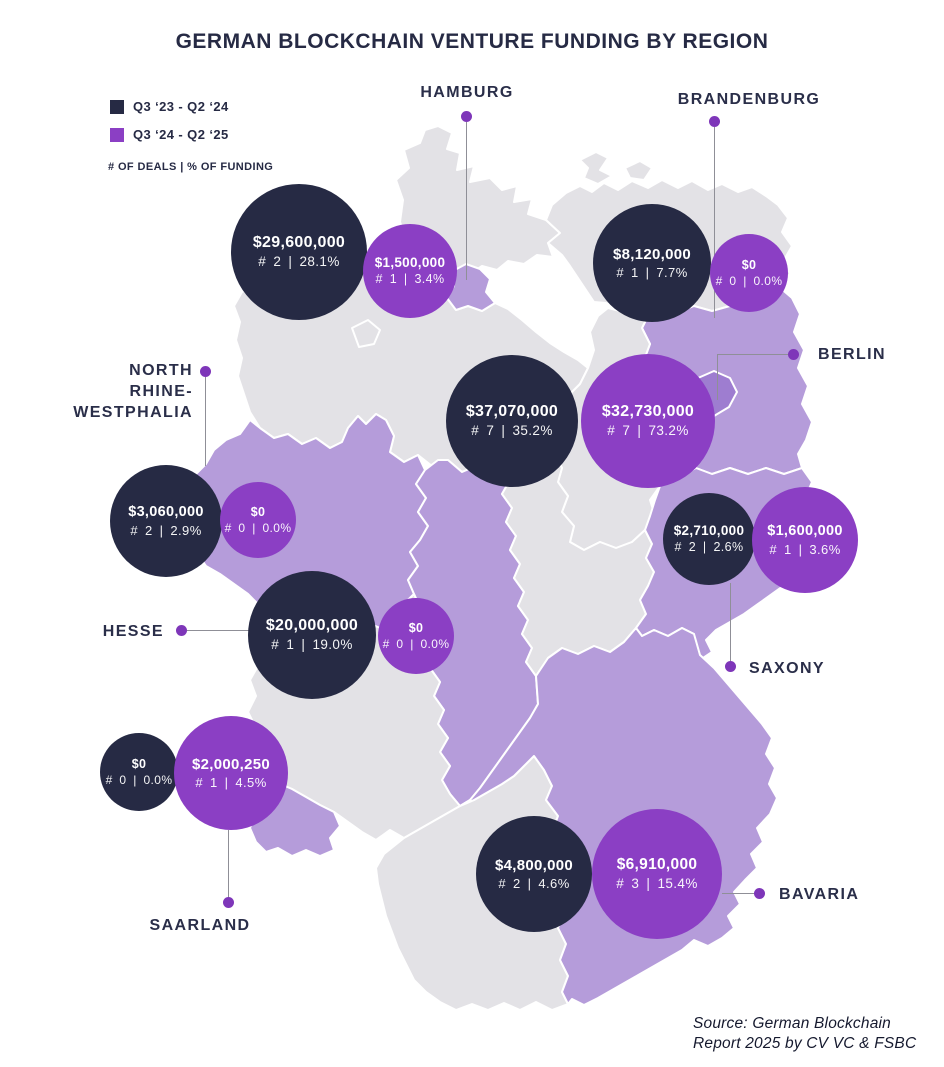 The height and width of the screenshot is (1067, 944). I want to click on bubble-hamburg-period1-detail: # 2 | 28.1%, so click(299, 262).